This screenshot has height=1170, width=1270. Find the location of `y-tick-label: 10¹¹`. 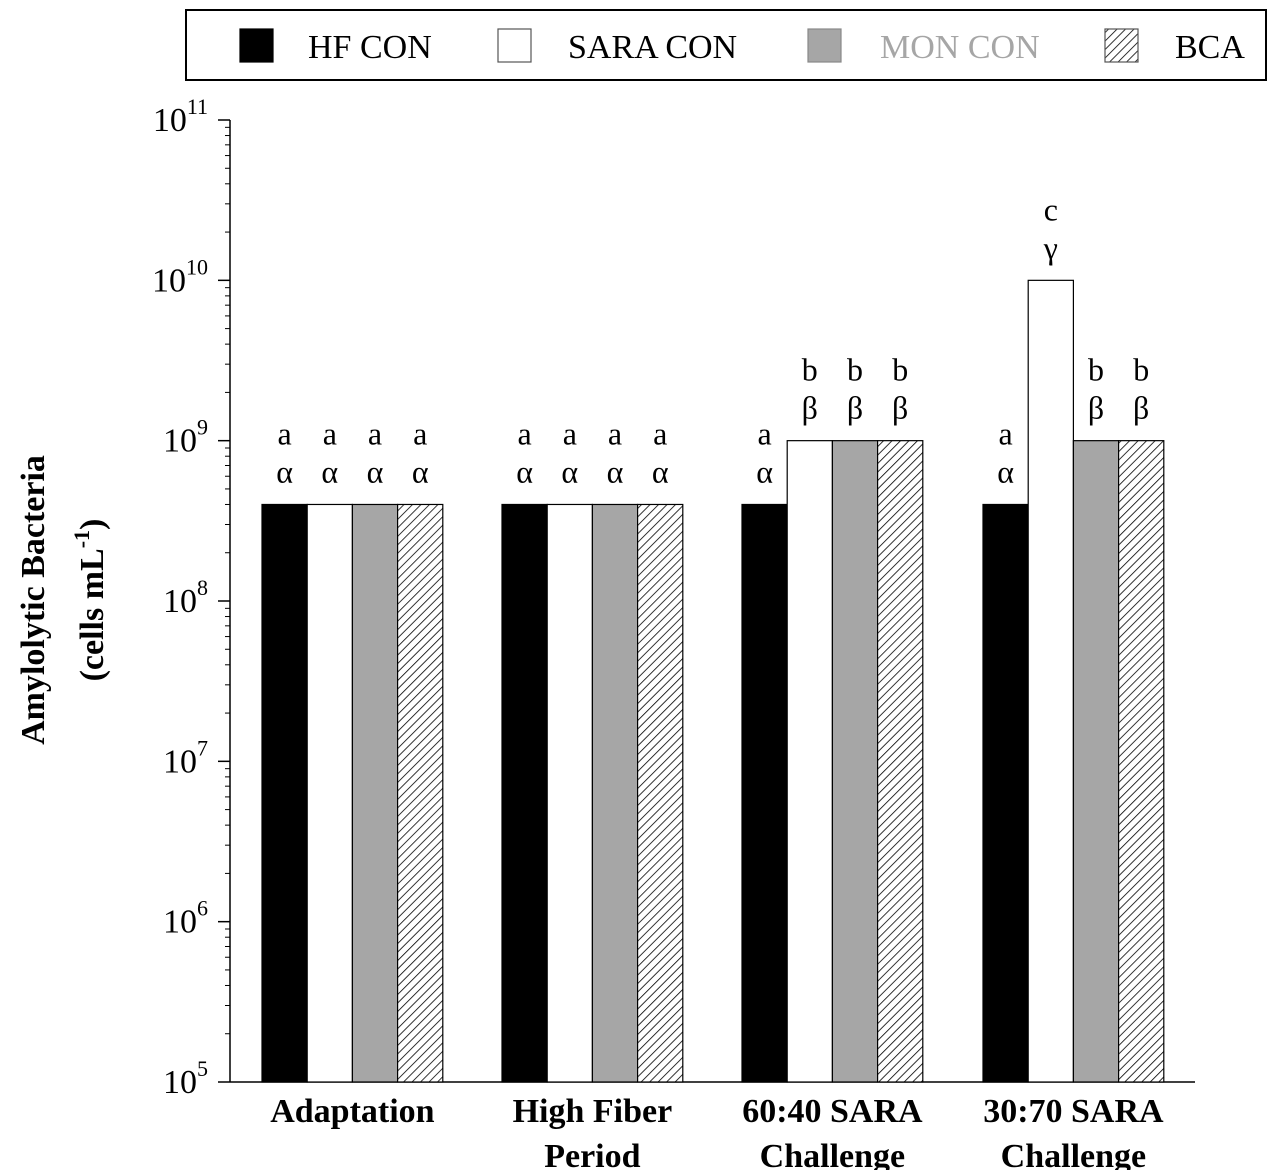

y-tick-label: 10¹¹ is located at coordinates (180, 116).